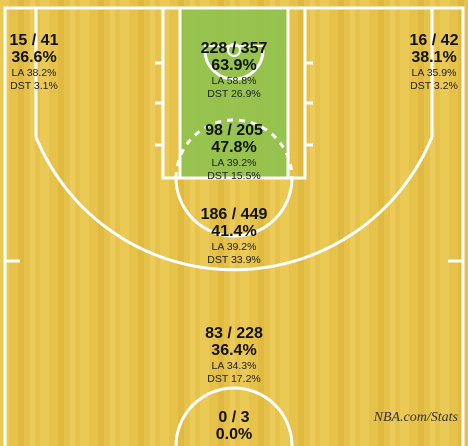 The width and height of the screenshot is (468, 446). What do you see at coordinates (234, 130) in the screenshot?
I see `zone-fg: 98 / 205` at bounding box center [234, 130].